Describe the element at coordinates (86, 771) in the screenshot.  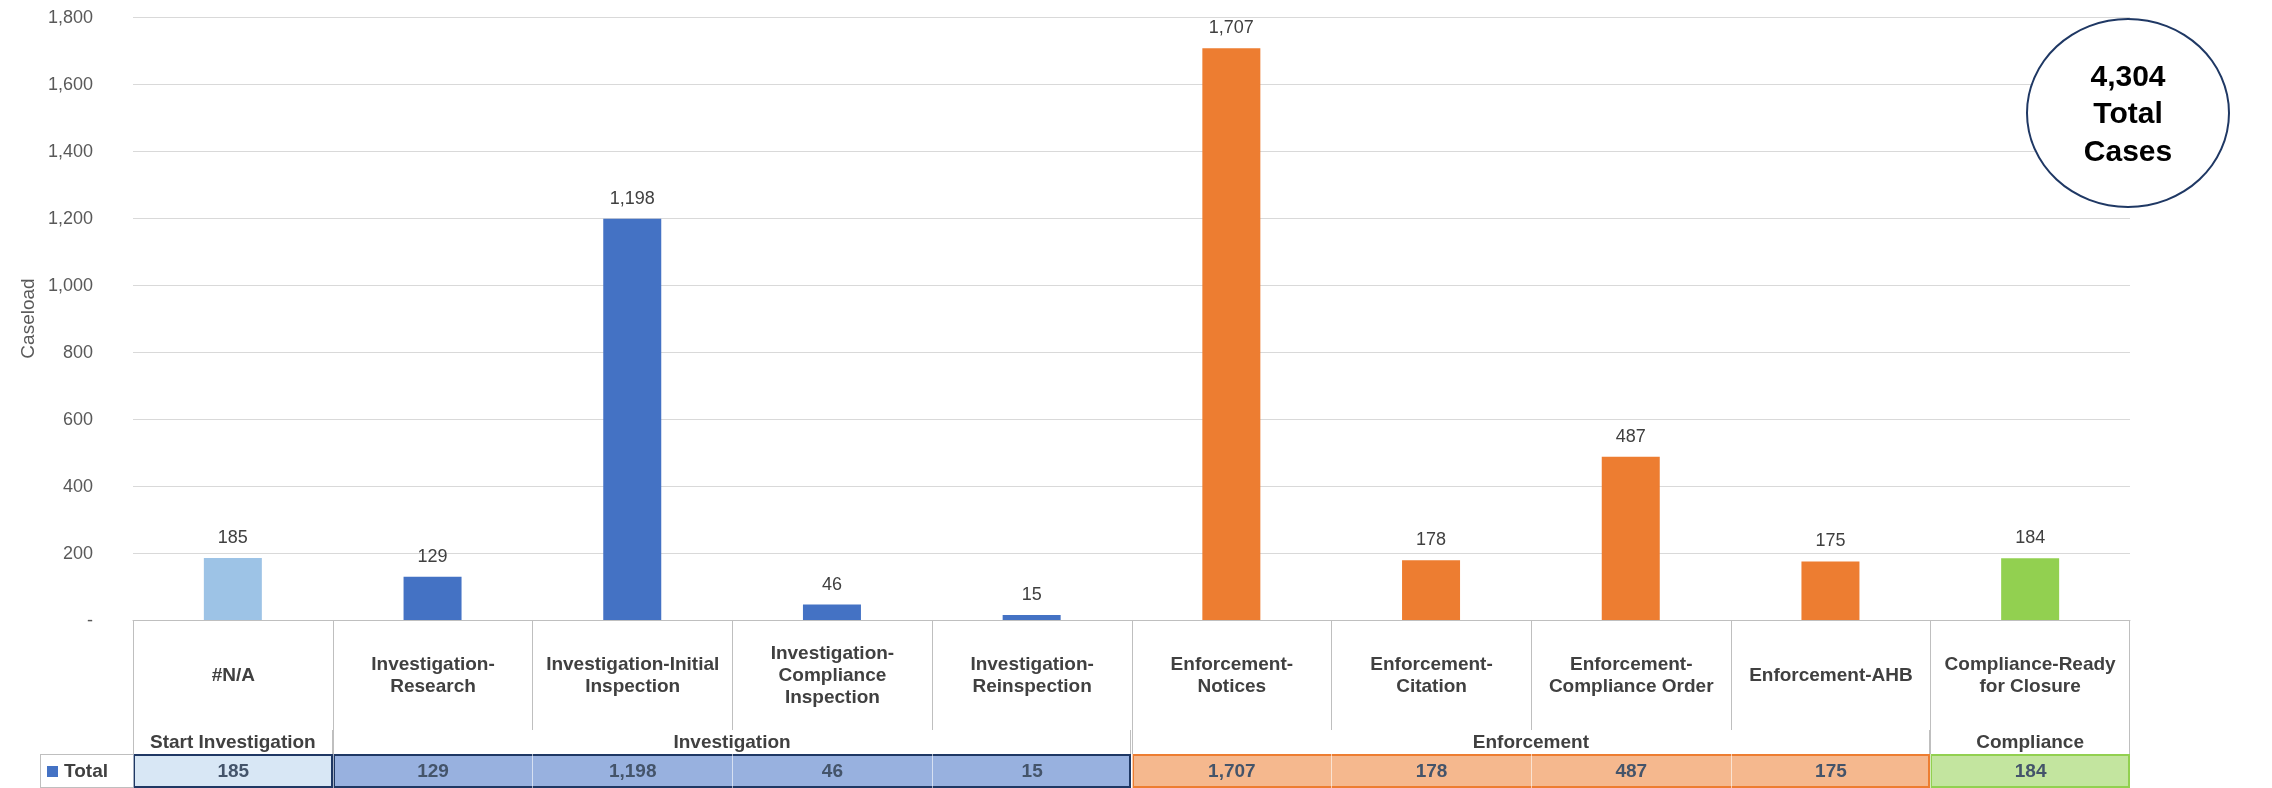
I see `legend-label: Total` at that location.